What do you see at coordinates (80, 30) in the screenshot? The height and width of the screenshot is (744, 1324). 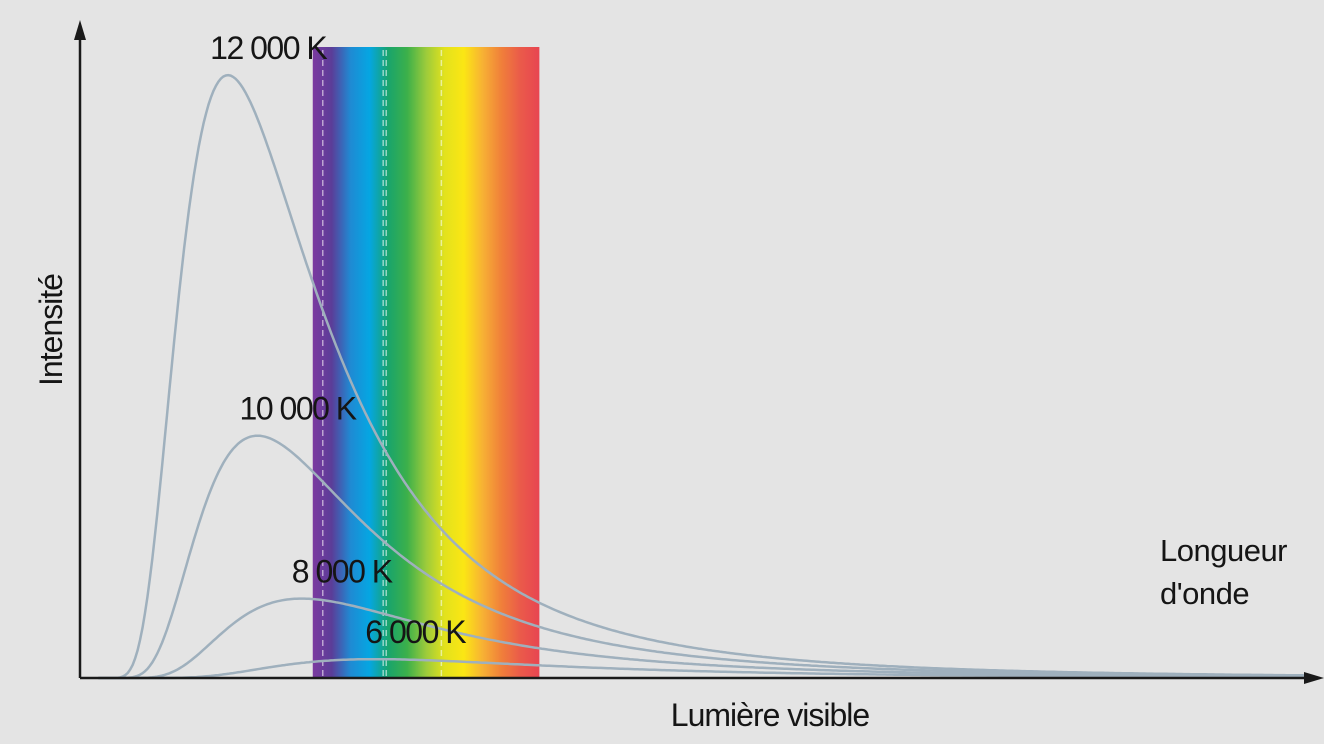 I see `y-axis-arrow-icon` at bounding box center [80, 30].